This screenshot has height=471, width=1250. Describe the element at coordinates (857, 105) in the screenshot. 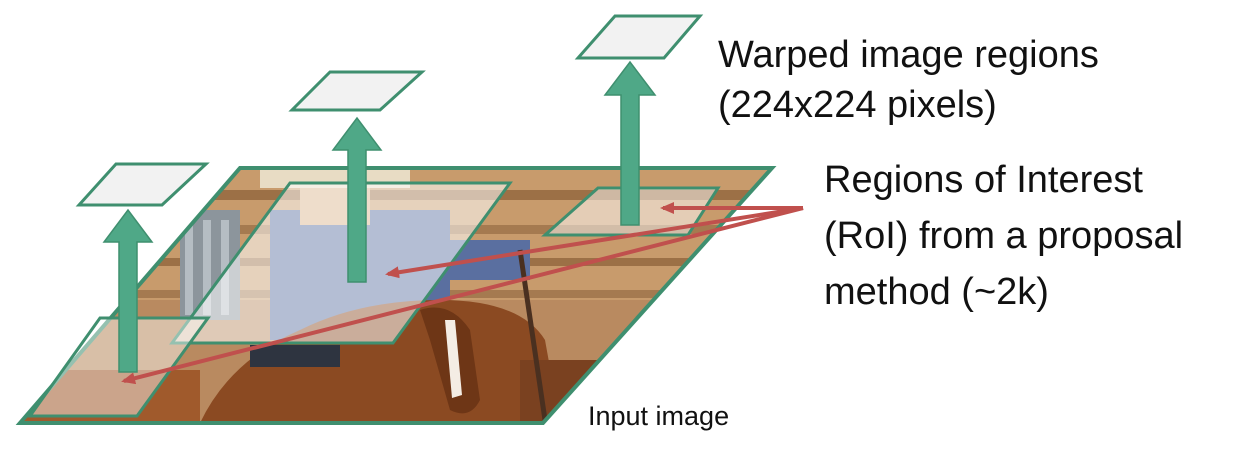

I see `warped-regions-line2: (224x224 pixels)` at that location.